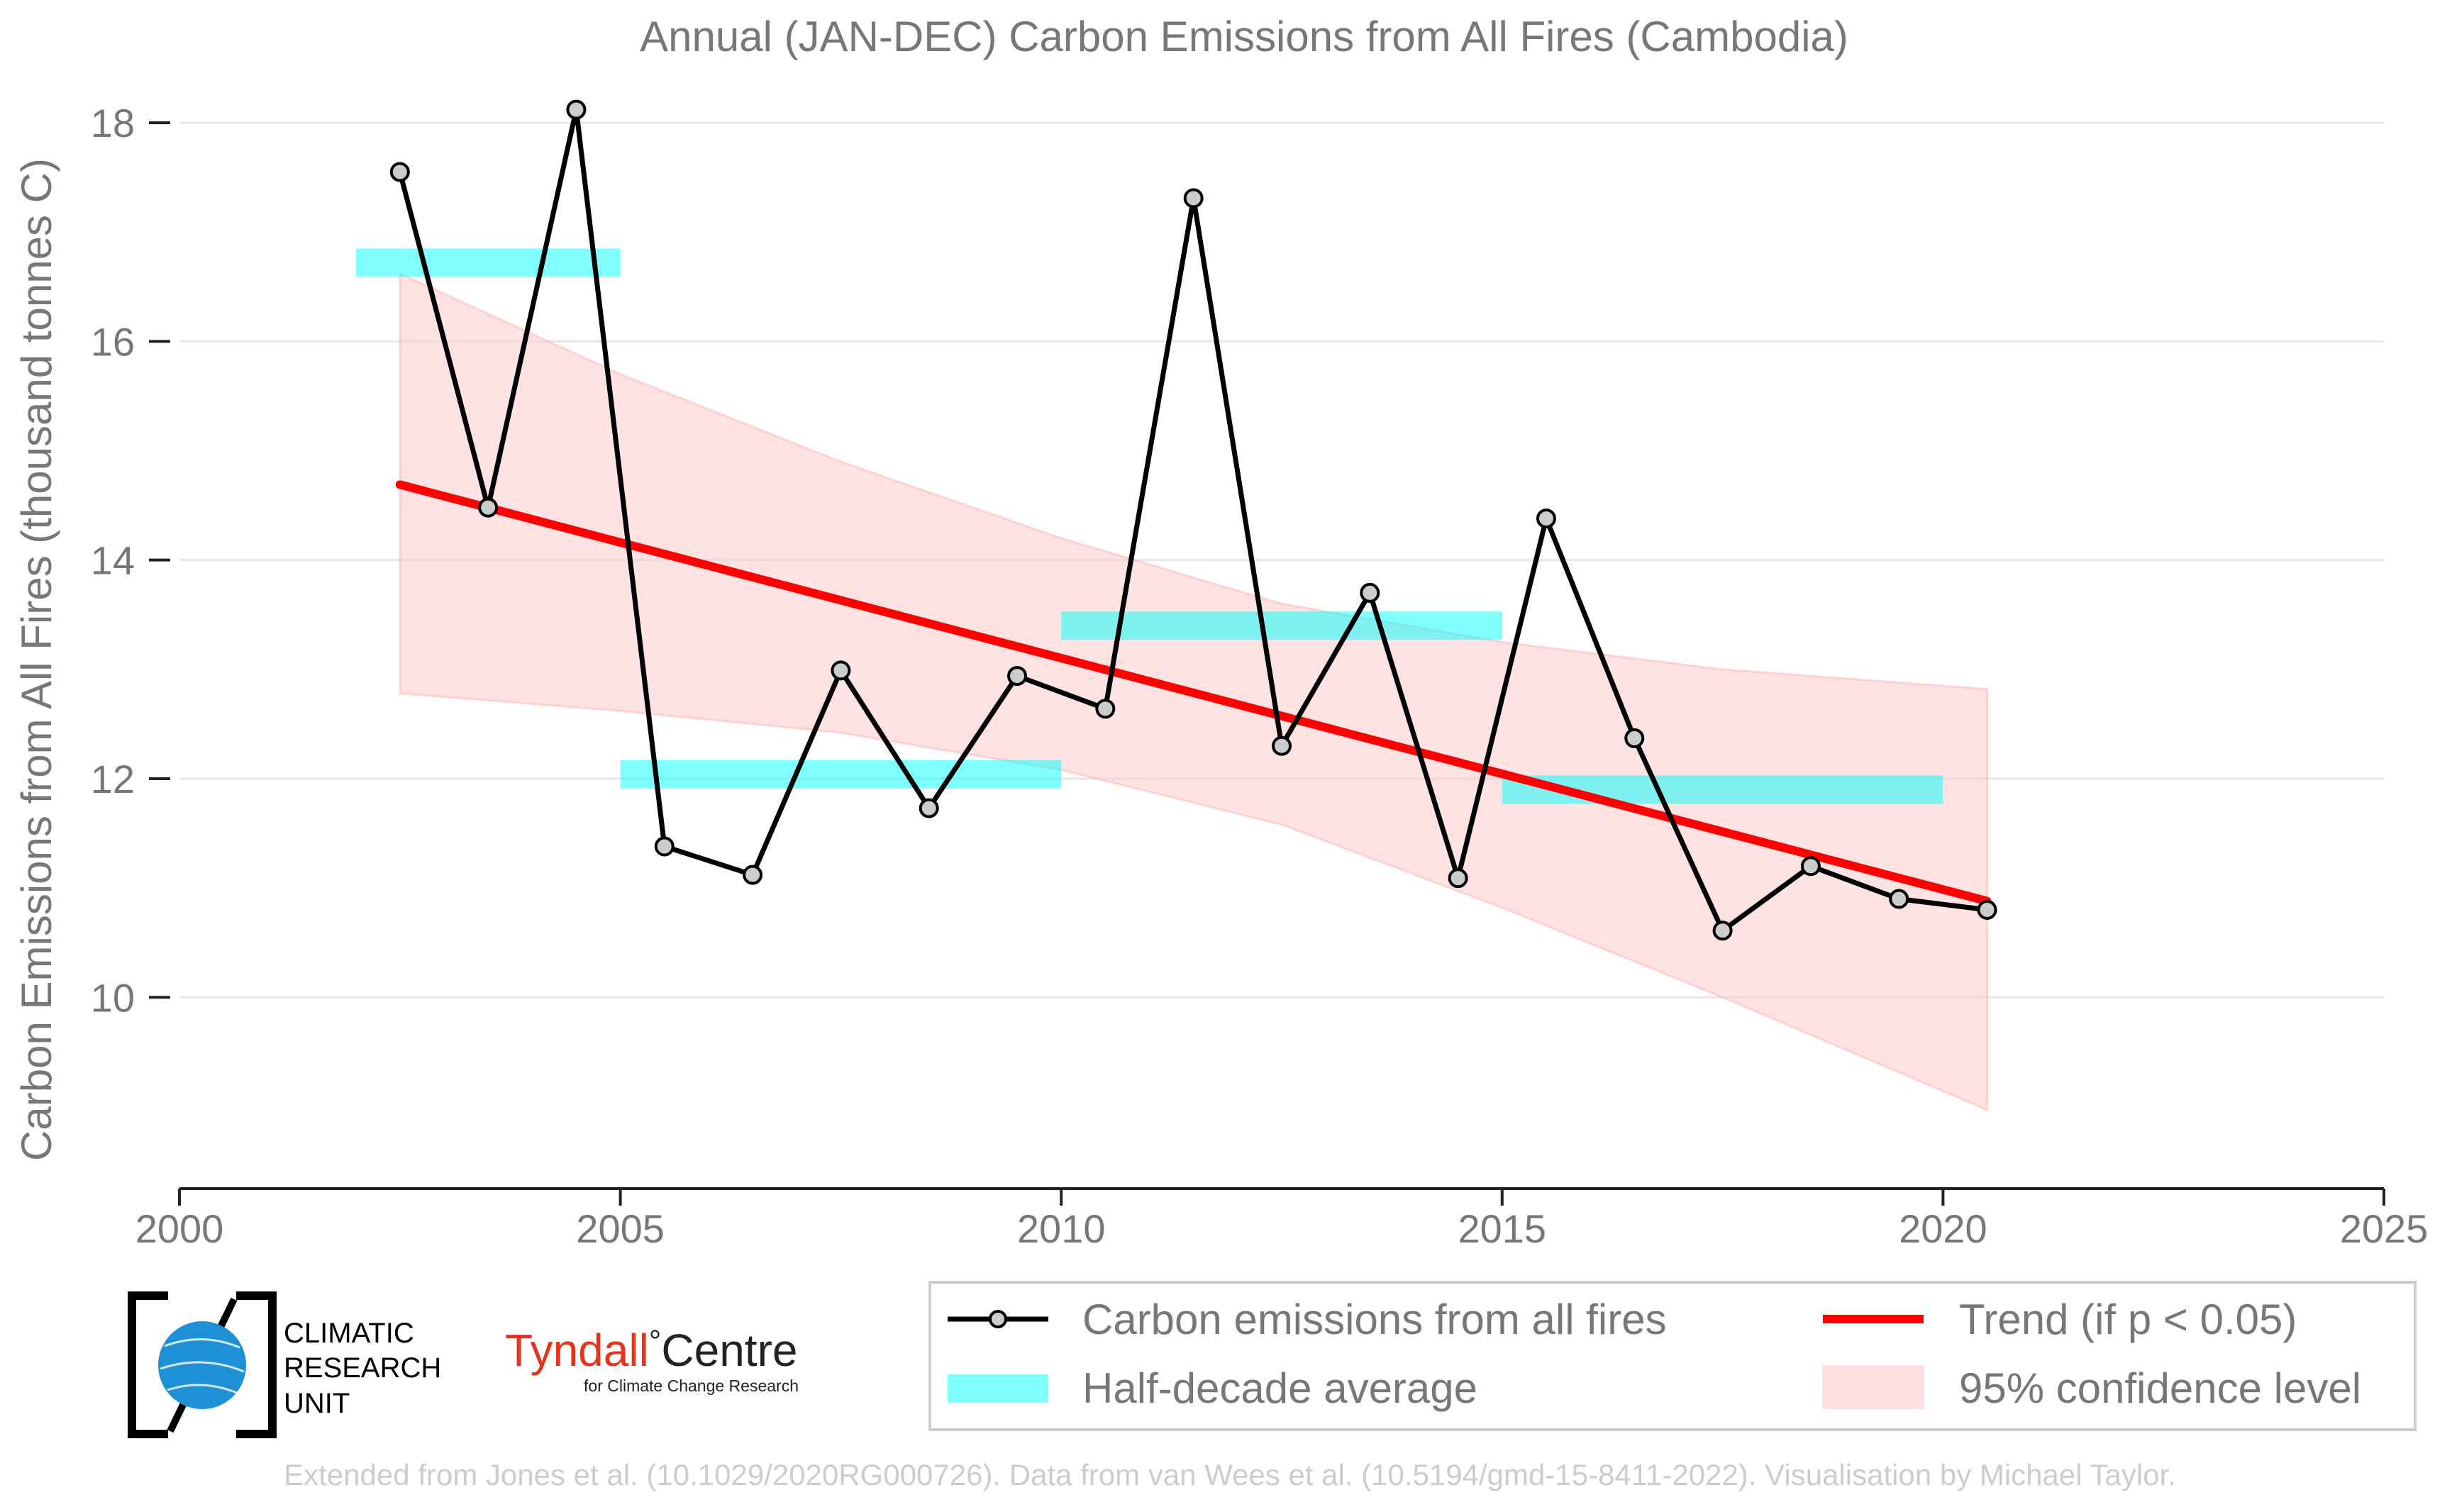 The width and height of the screenshot is (2452, 1512). I want to click on data-point-2006.5, so click(753, 875).